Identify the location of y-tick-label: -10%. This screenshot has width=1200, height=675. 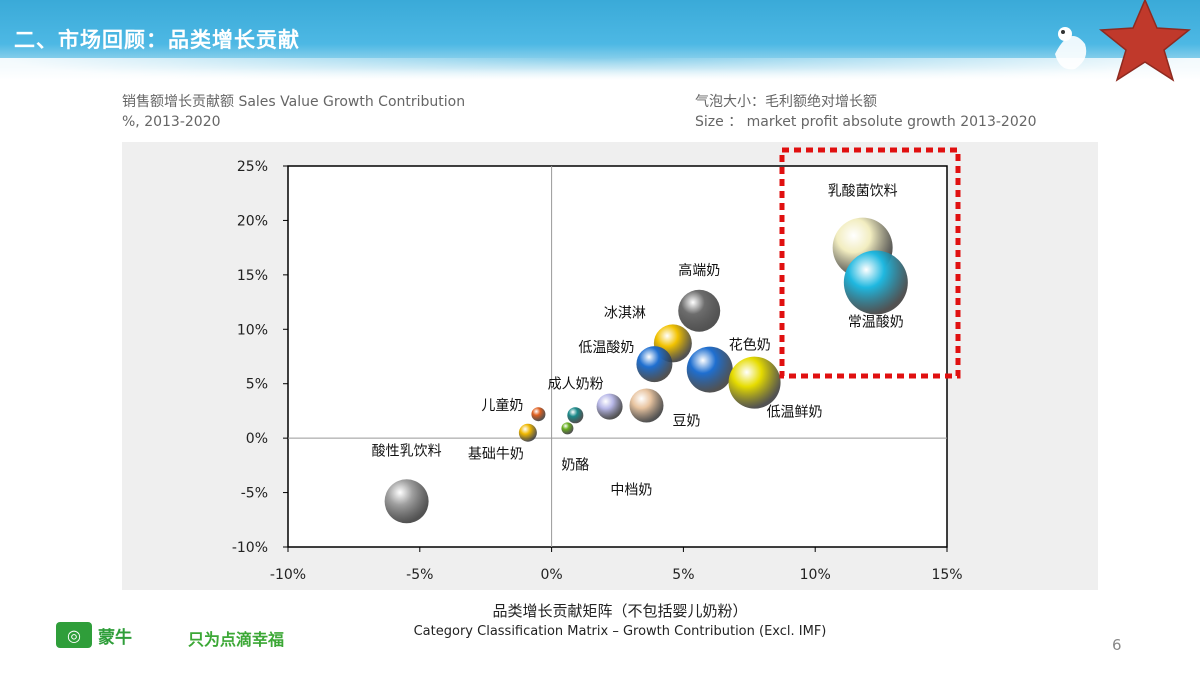
(250, 548).